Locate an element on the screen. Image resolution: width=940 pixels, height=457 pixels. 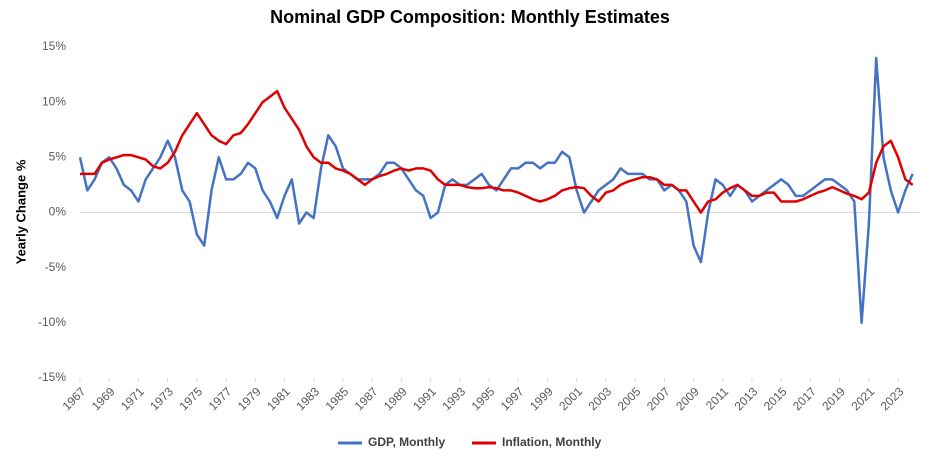
x-tick-label: 1971 is located at coordinates (132, 398).